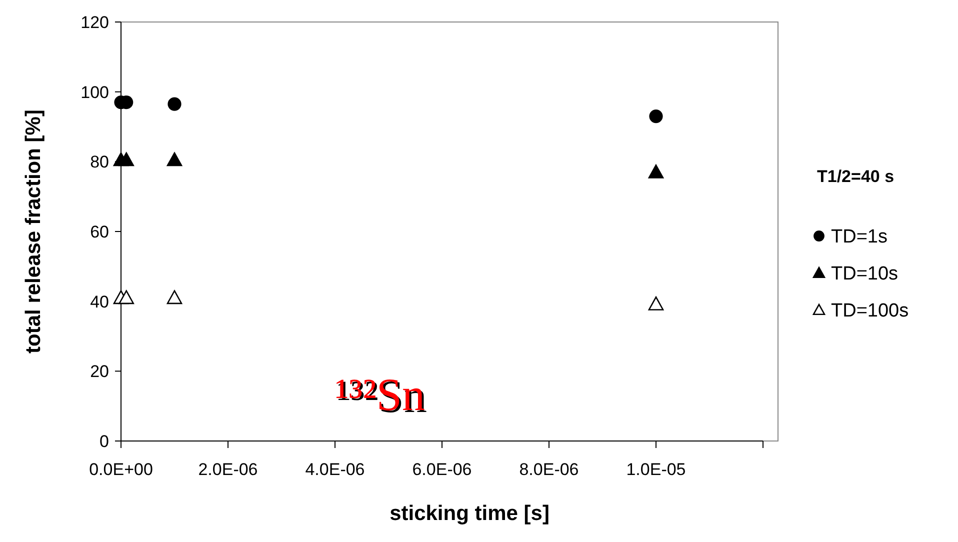 The image size is (958, 542). I want to click on legend-label: TD=100s, so click(870, 311).